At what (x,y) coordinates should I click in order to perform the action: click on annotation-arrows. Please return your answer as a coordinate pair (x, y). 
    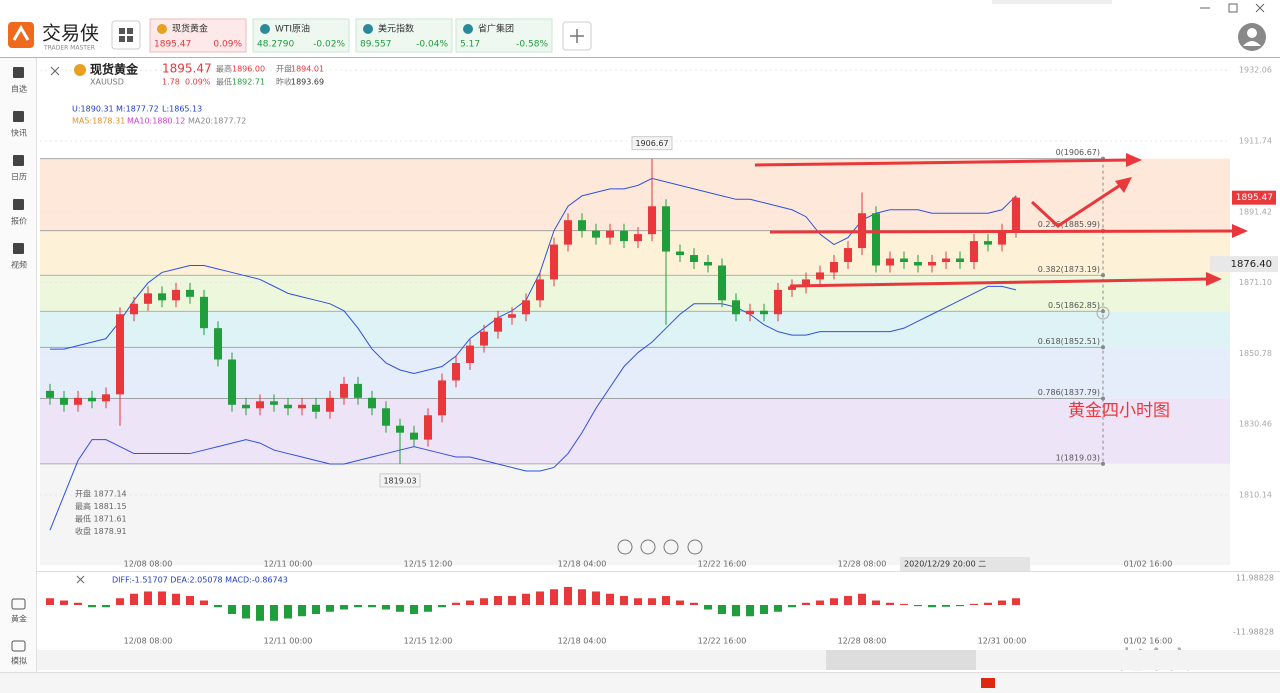
    Looking at the image, I should click on (1001, 220).